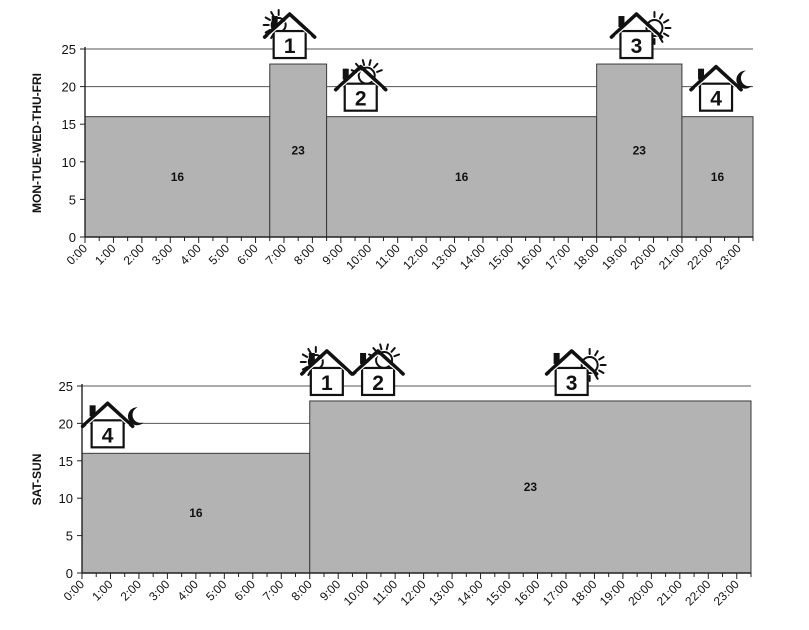 The width and height of the screenshot is (809, 630). I want to click on x-tick-label: 23:00, so click(728, 256).